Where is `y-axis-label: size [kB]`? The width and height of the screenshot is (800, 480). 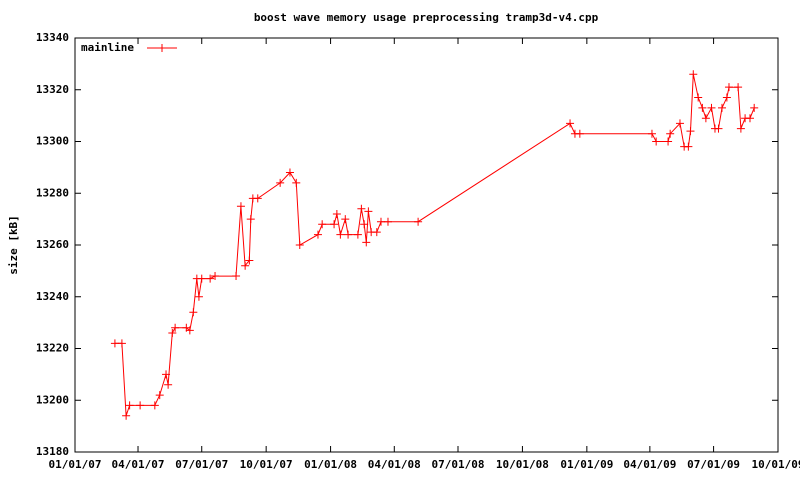
y-axis-label: size [kB] is located at coordinates (13, 245).